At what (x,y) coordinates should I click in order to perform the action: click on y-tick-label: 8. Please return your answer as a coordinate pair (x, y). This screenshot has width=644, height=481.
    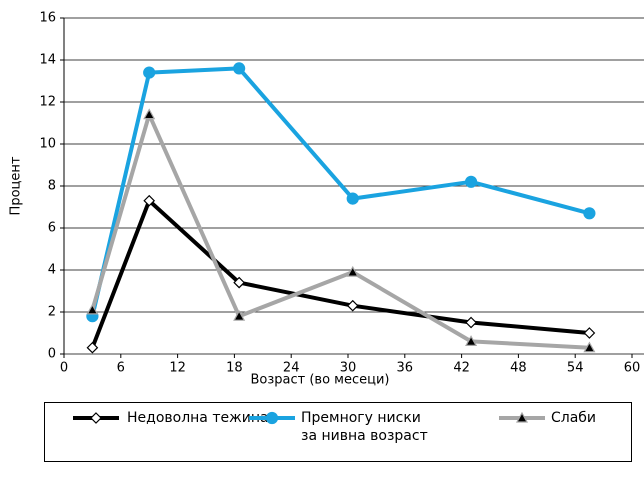
    Looking at the image, I should click on (52, 186).